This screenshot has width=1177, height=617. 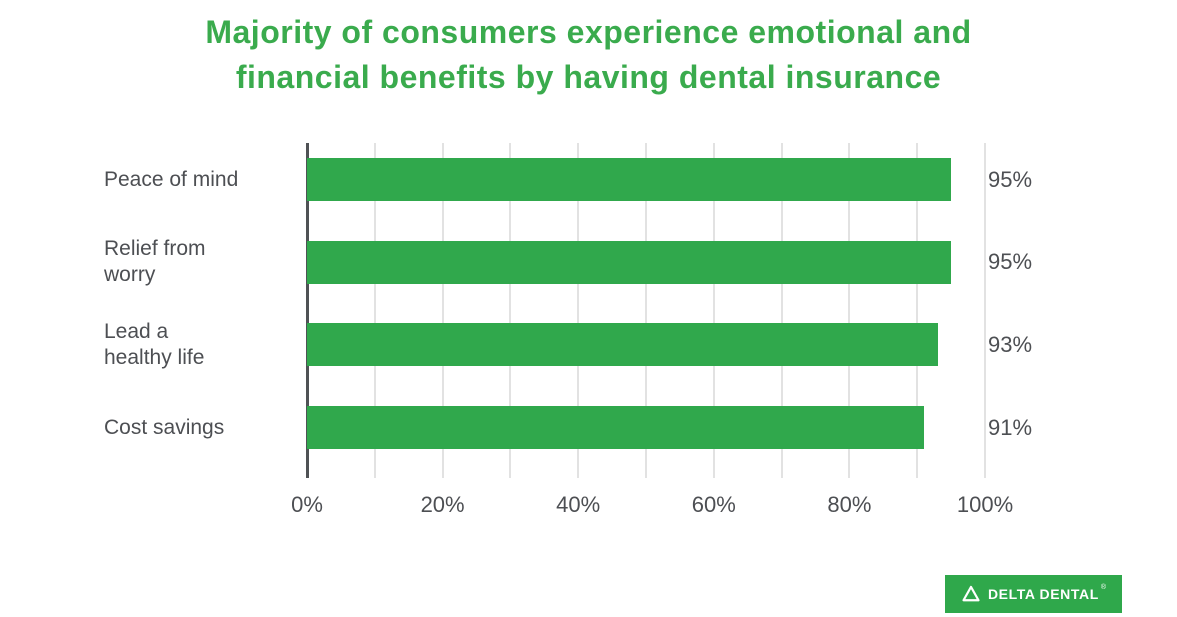 What do you see at coordinates (154, 357) in the screenshot?
I see `category-label-line: healthy life` at bounding box center [154, 357].